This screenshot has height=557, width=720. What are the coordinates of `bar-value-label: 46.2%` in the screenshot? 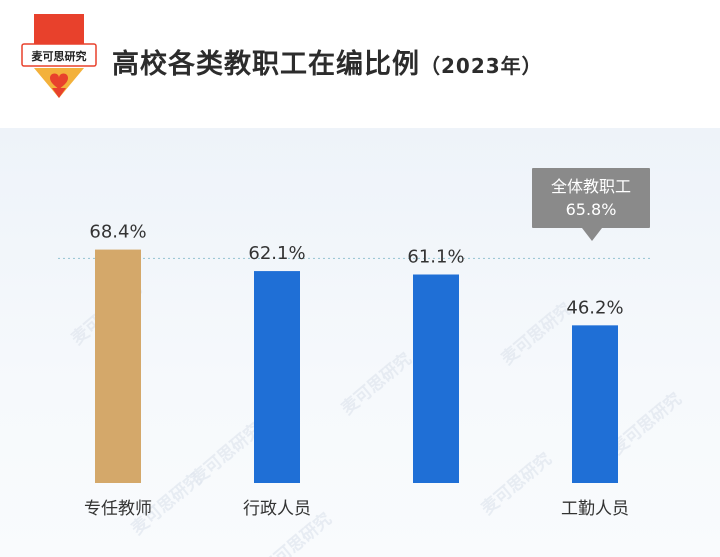 It's located at (594, 307).